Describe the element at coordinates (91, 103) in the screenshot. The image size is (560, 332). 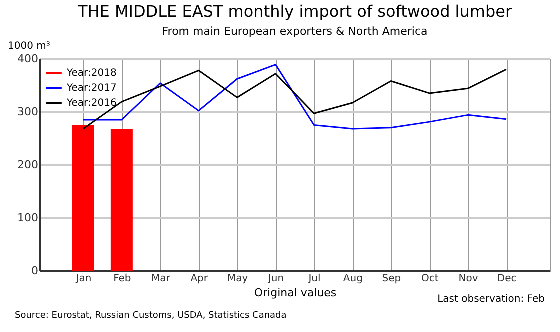
I see `legend-label: Year:2016` at that location.